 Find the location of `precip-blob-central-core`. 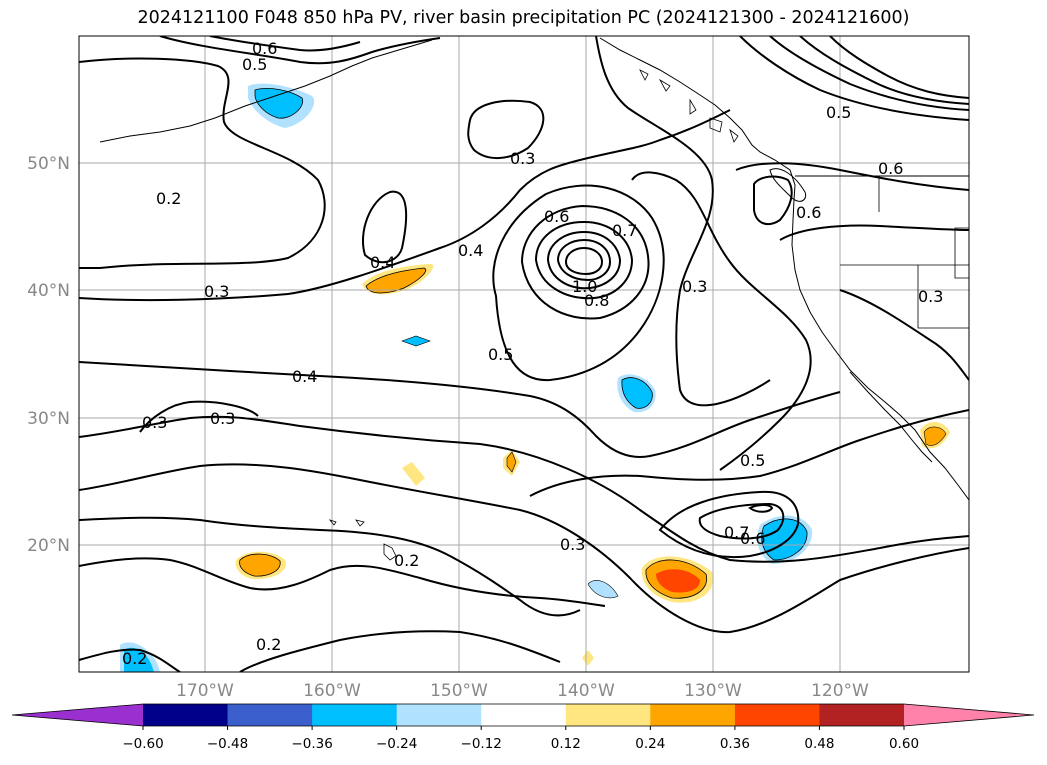

precip-blob-central-core is located at coordinates (637, 393).